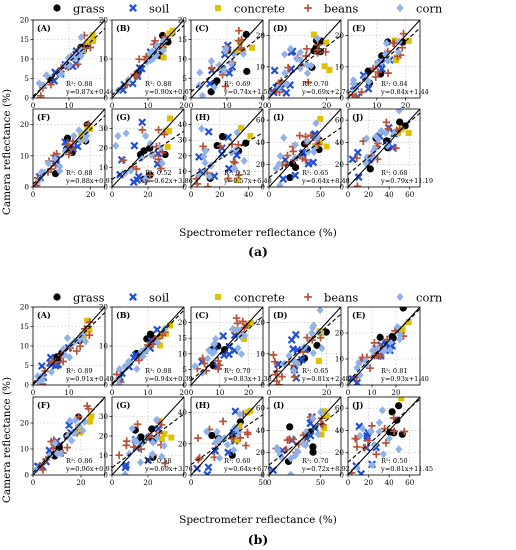 The image size is (516, 550). What do you see at coordinates (222, 345) in the screenshot?
I see `points-group` at bounding box center [222, 345].